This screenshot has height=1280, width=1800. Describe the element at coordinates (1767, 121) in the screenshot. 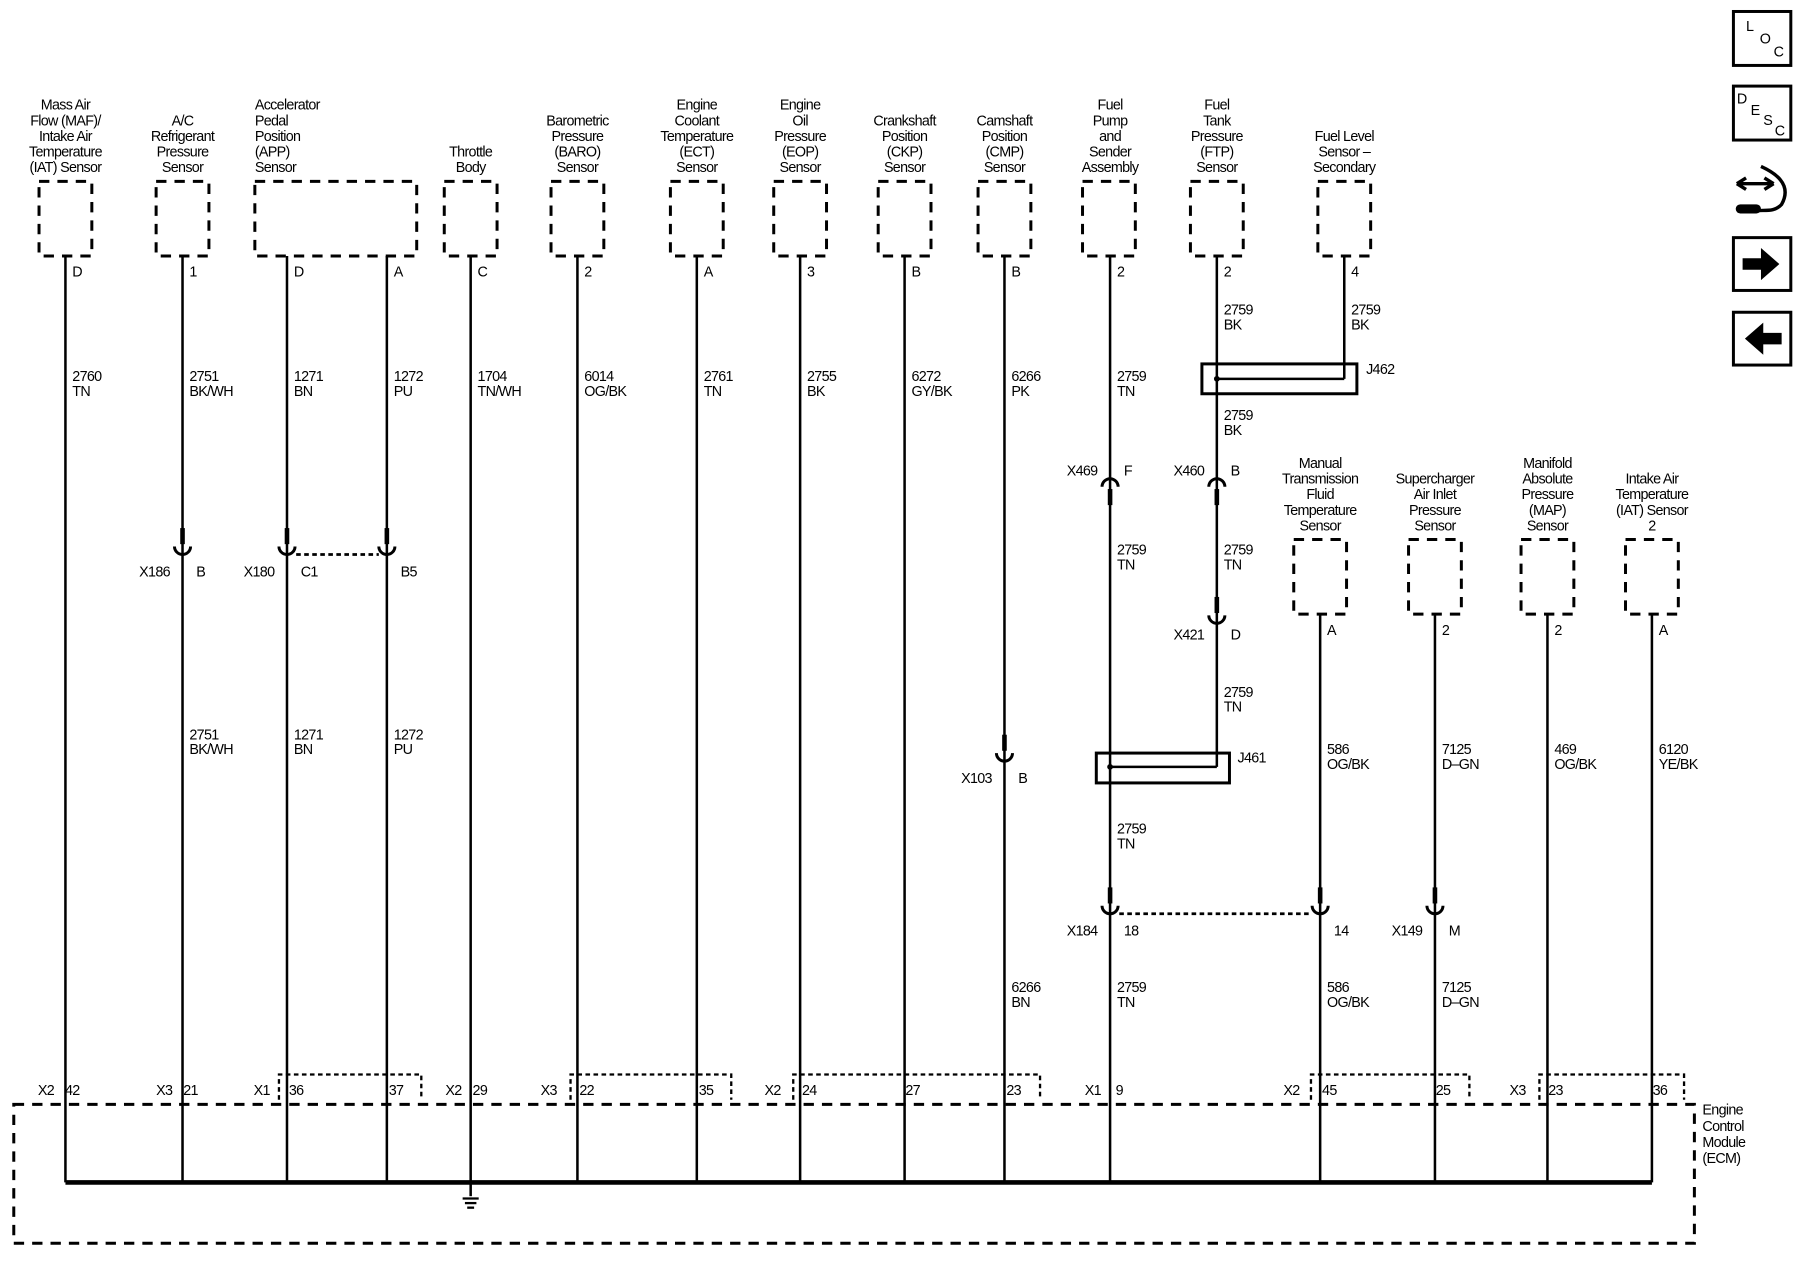

I see `desc-letter: S` at that location.